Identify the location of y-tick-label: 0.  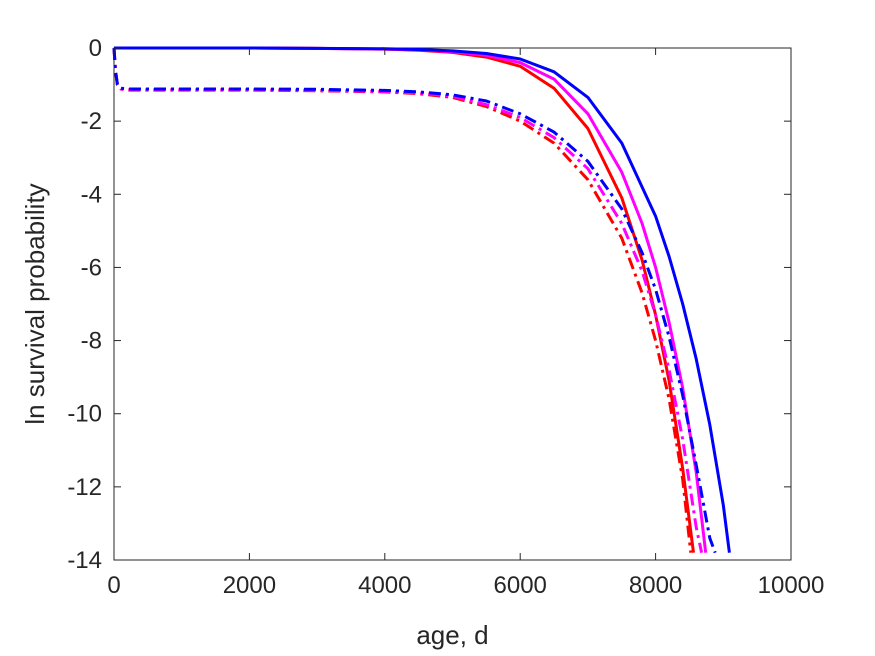
(95, 48).